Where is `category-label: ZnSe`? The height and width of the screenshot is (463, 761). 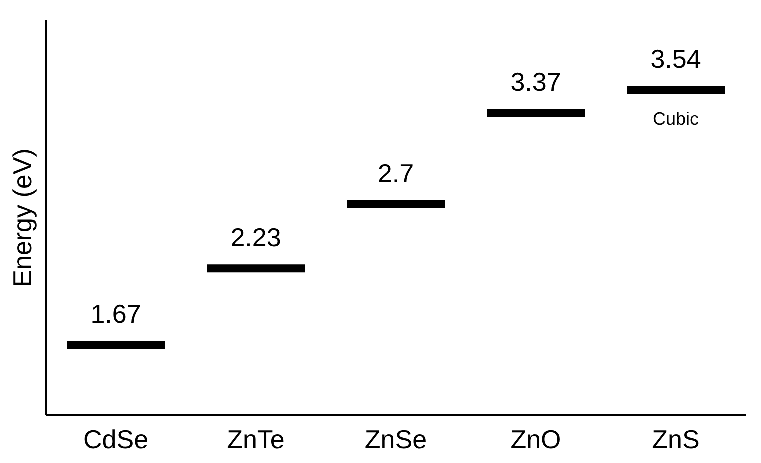
category-label: ZnSe is located at coordinates (396, 439).